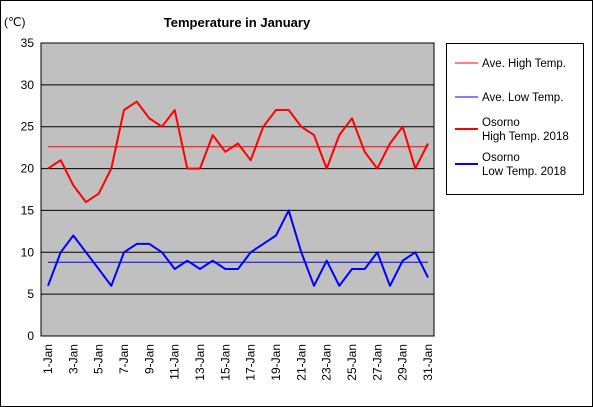 This screenshot has height=407, width=593. I want to click on x-tick-label-15-Jan: 15-Jan, so click(225, 362).